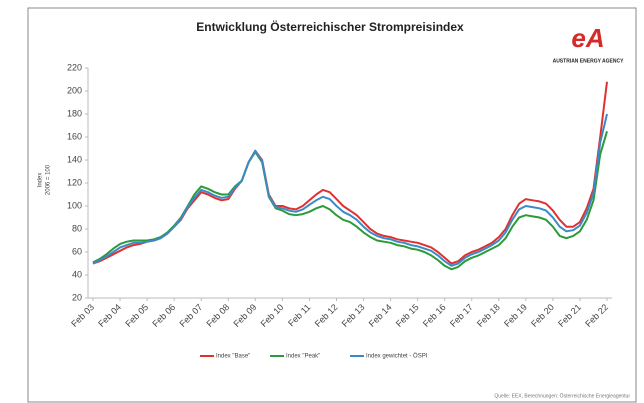 This screenshot has height=403, width=644. Describe the element at coordinates (77, 297) in the screenshot. I see `y-tick-label: 20` at that location.